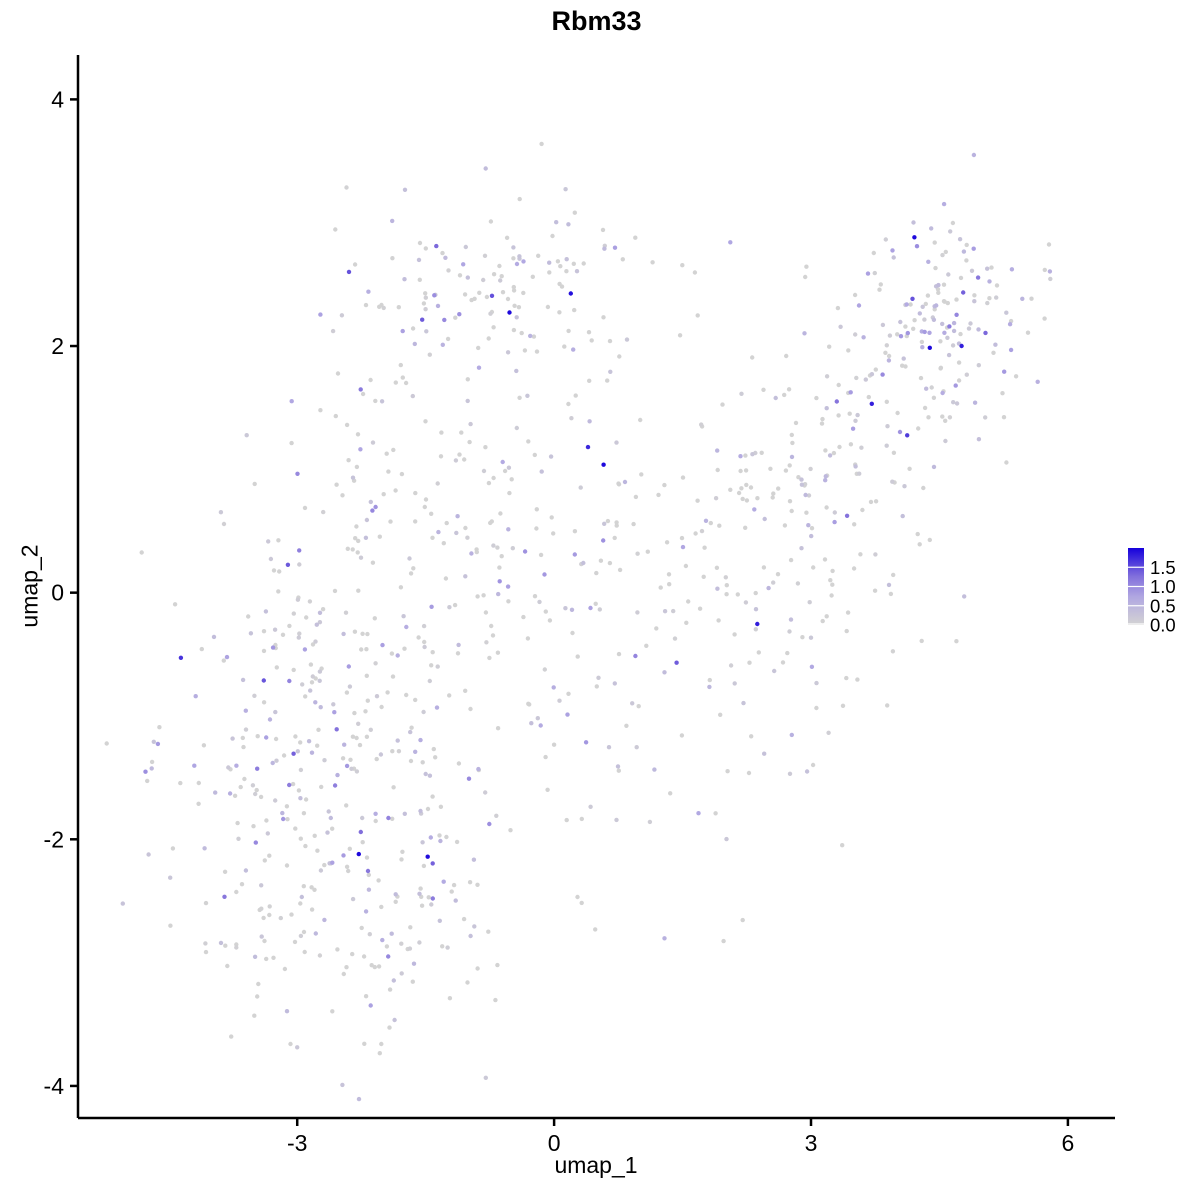 The width and height of the screenshot is (1200, 1200). I want to click on y-tick-label: -4, so click(54, 1086).